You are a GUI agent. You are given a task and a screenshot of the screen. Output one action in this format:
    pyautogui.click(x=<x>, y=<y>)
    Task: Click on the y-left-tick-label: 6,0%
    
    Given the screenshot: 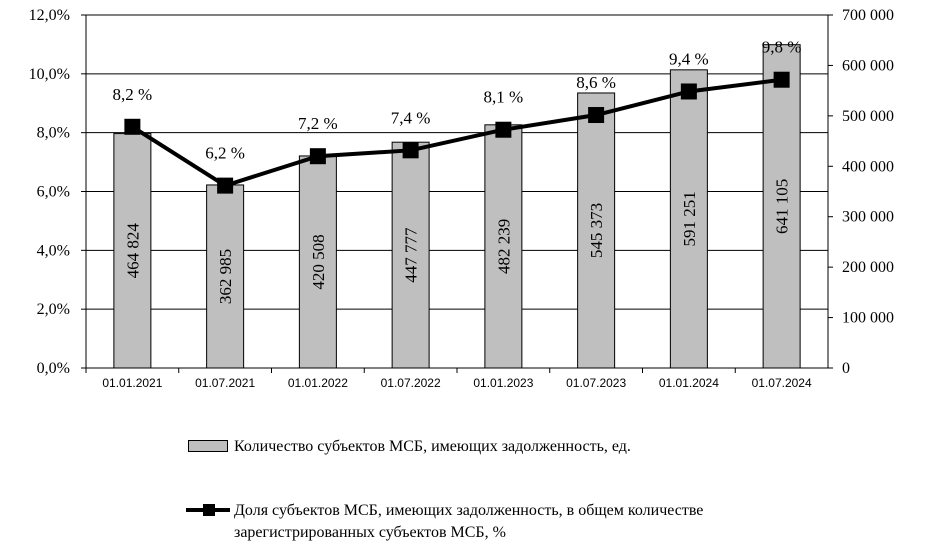 What is the action you would take?
    pyautogui.click(x=53, y=192)
    